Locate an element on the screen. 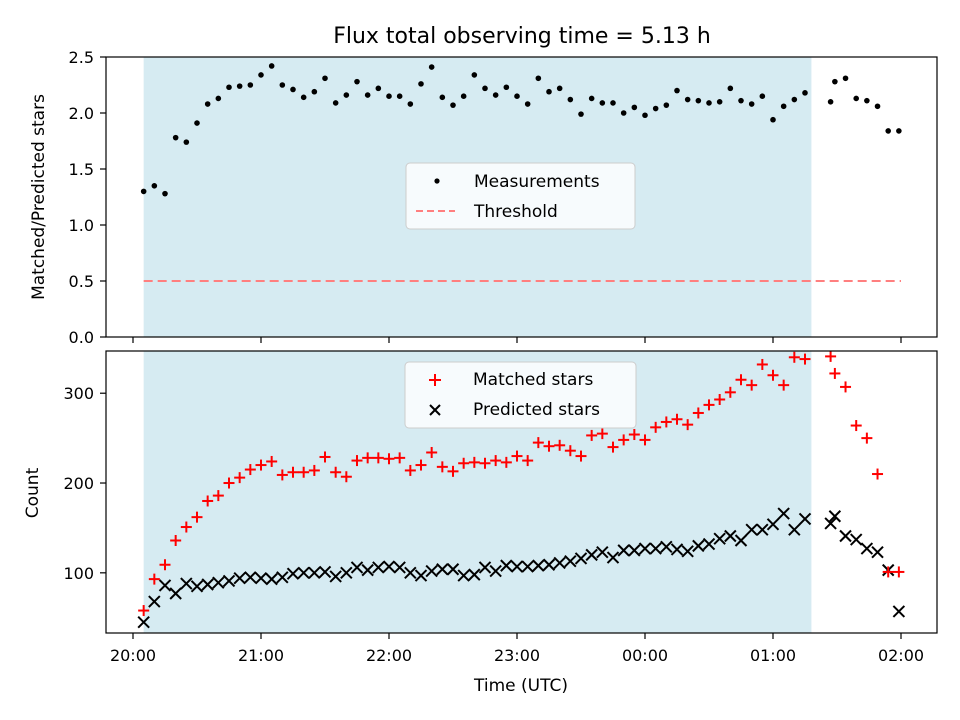 The image size is (960, 720). chart-title: Flux total observing time = 5.13 h is located at coordinates (522, 36).